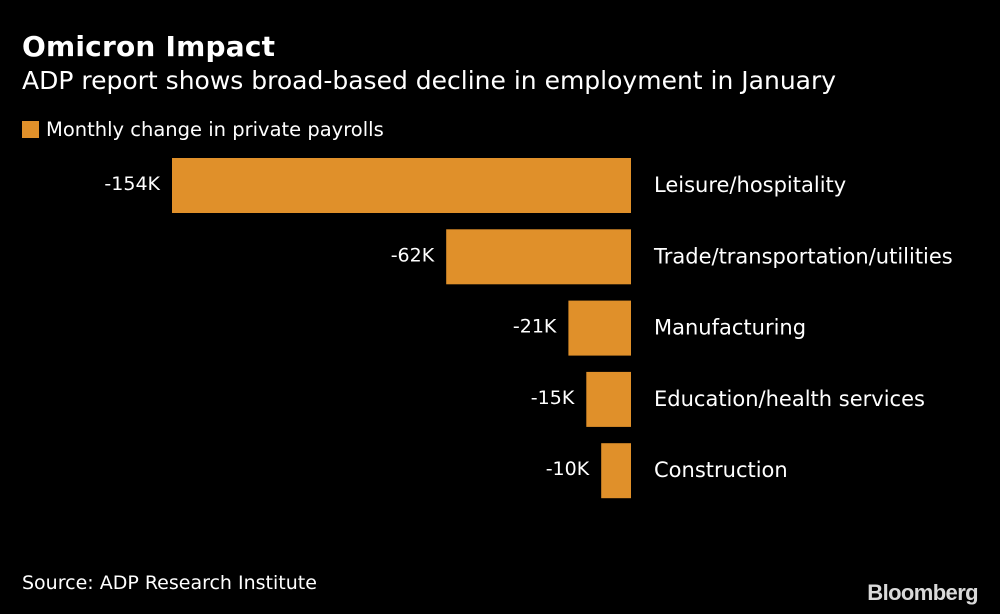 Image resolution: width=1000 pixels, height=614 pixels. I want to click on legend: Monthly change in private payrolls, so click(203, 129).